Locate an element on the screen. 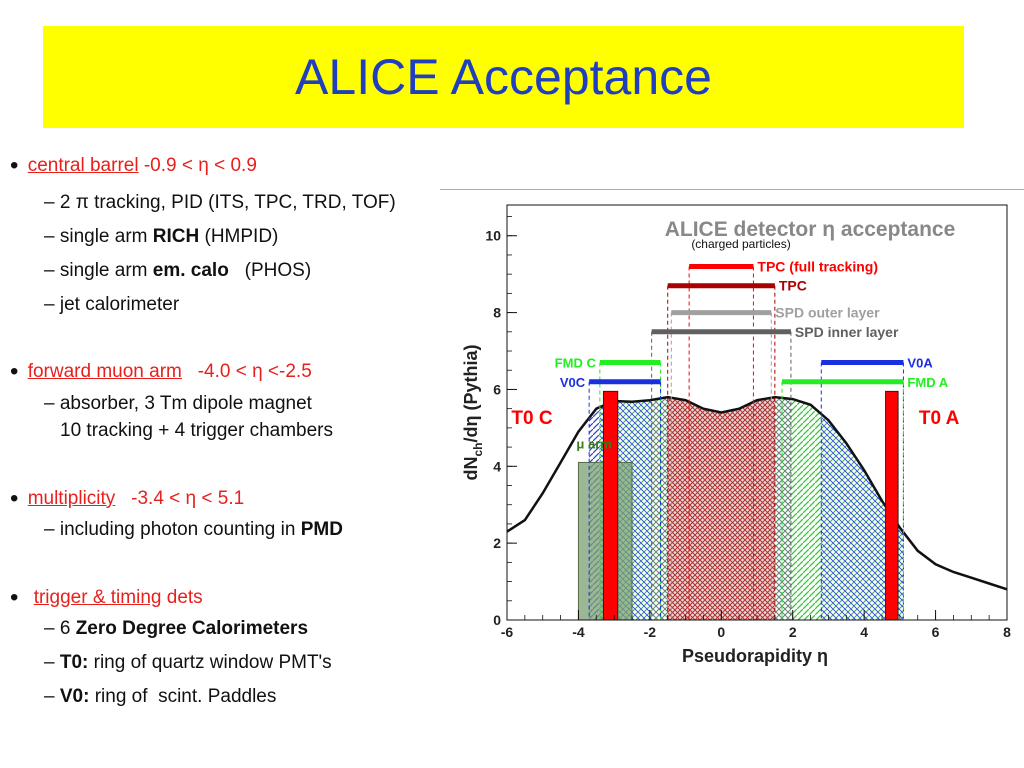 This screenshot has width=1024, height=768. x-tick-label: 4 is located at coordinates (864, 632).